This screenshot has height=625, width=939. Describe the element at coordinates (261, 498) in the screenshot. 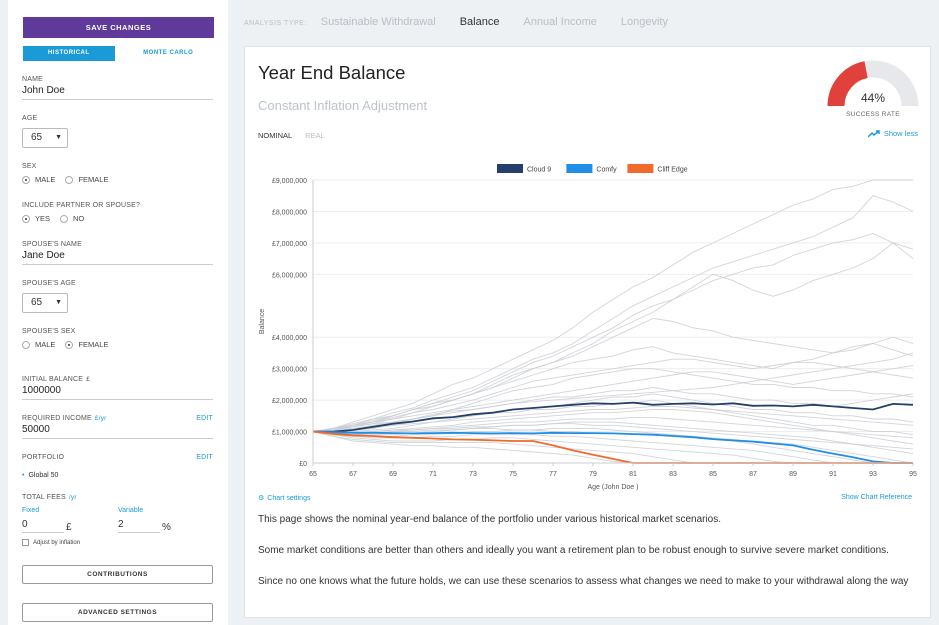

I see `gear-icon: ⚙` at that location.